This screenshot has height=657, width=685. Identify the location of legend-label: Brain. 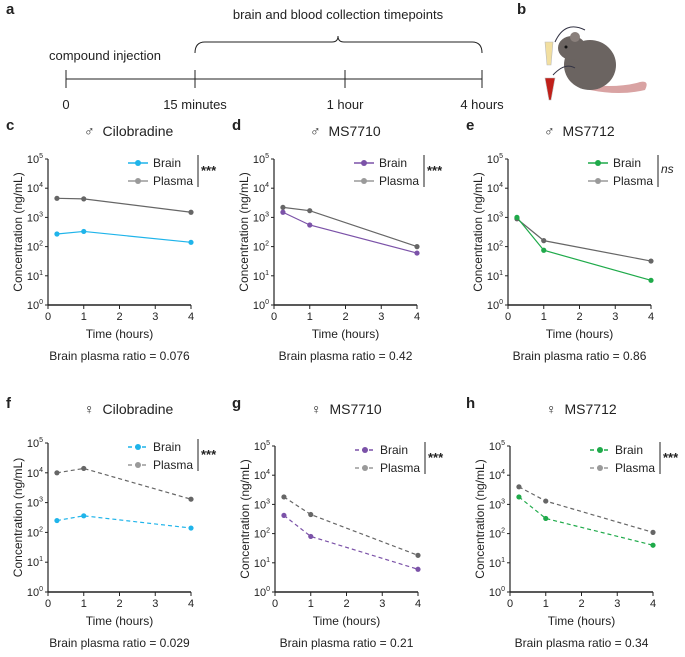
(627, 163).